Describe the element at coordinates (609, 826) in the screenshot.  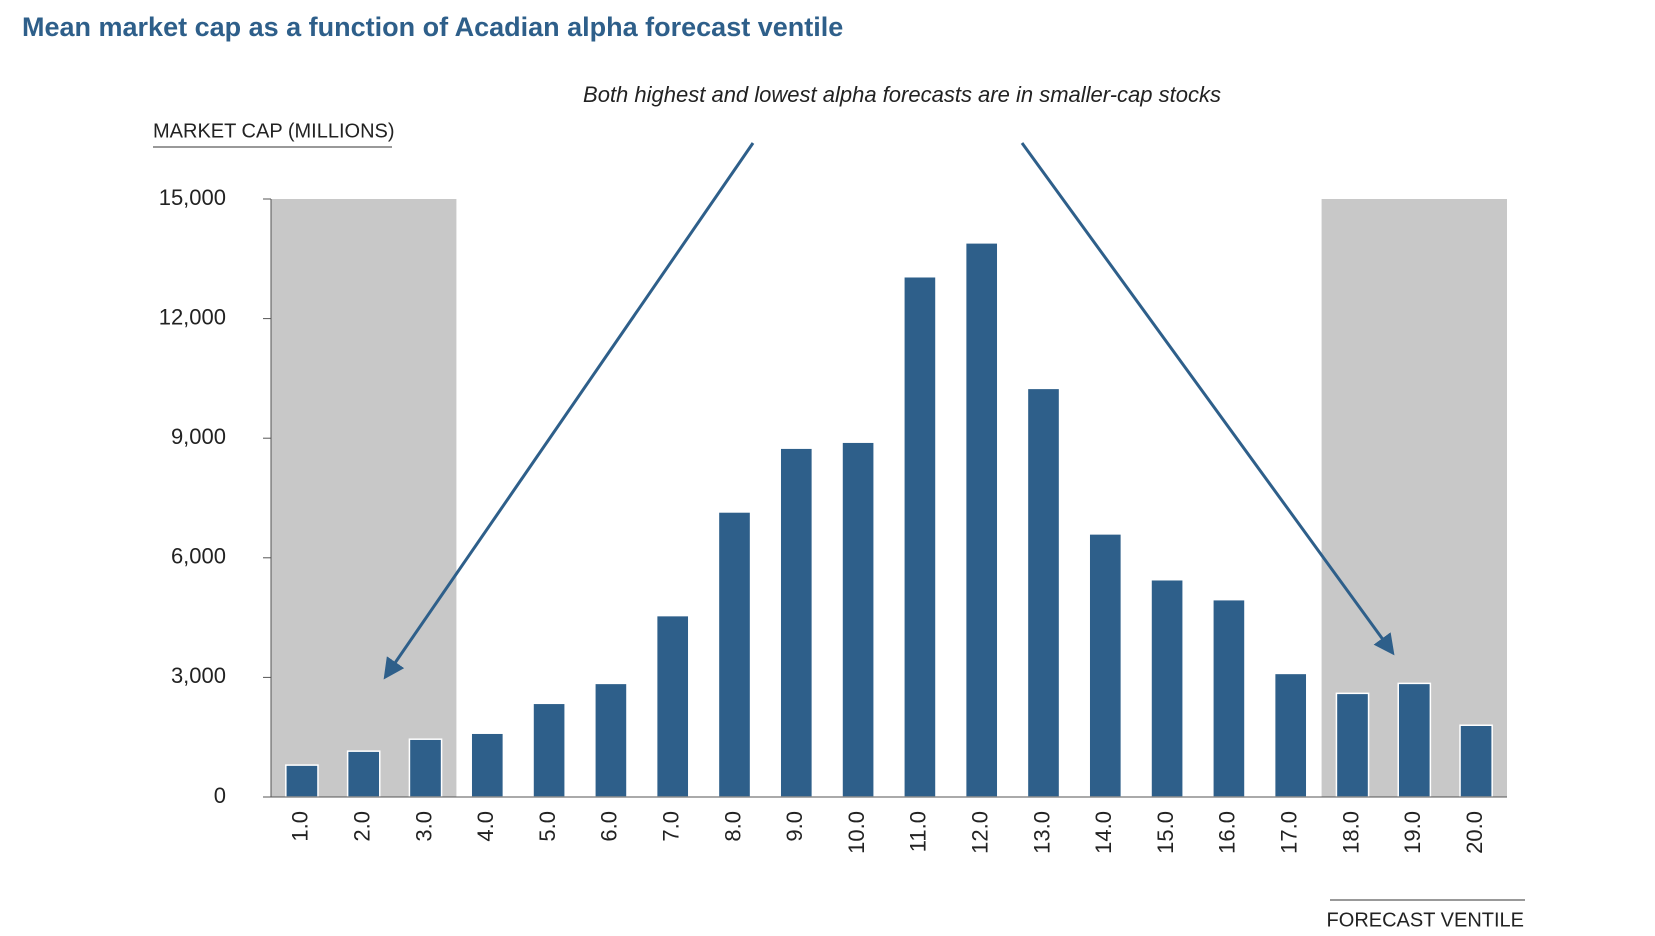
I see `x-tick-label: 6.0` at that location.